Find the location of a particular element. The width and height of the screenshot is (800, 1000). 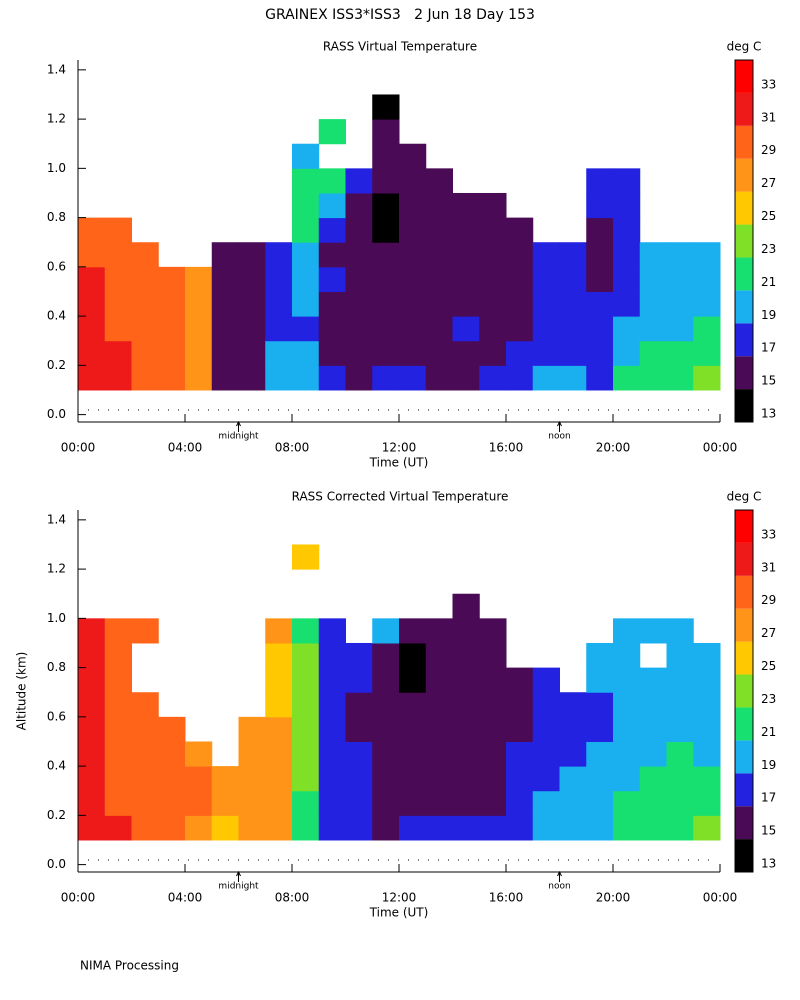

colorbar-label: 27 is located at coordinates (768, 633).